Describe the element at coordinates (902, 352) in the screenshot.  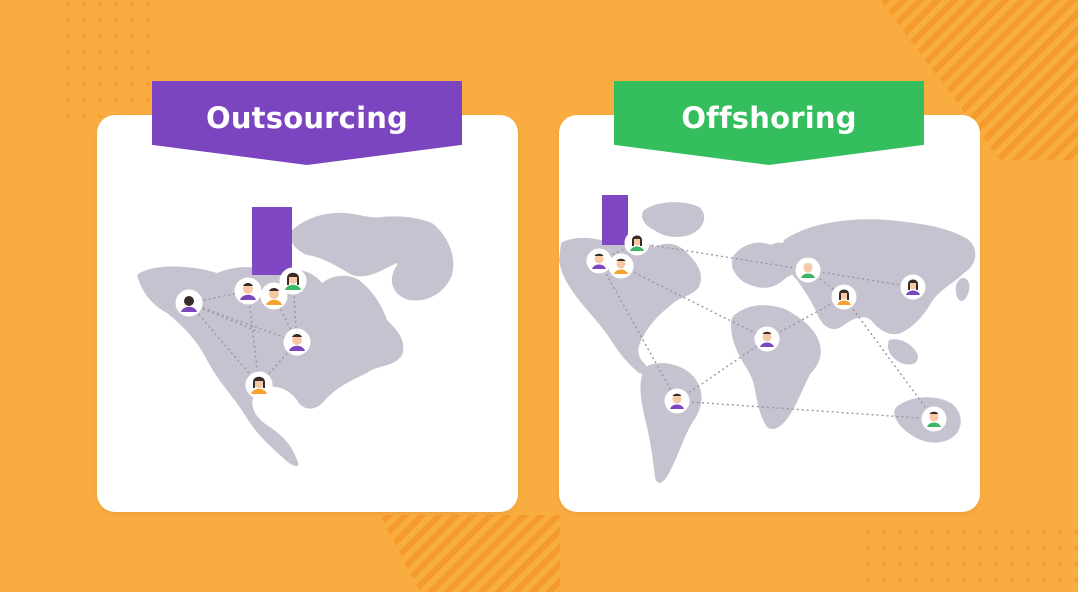
I see `southeast-asia-land` at that location.